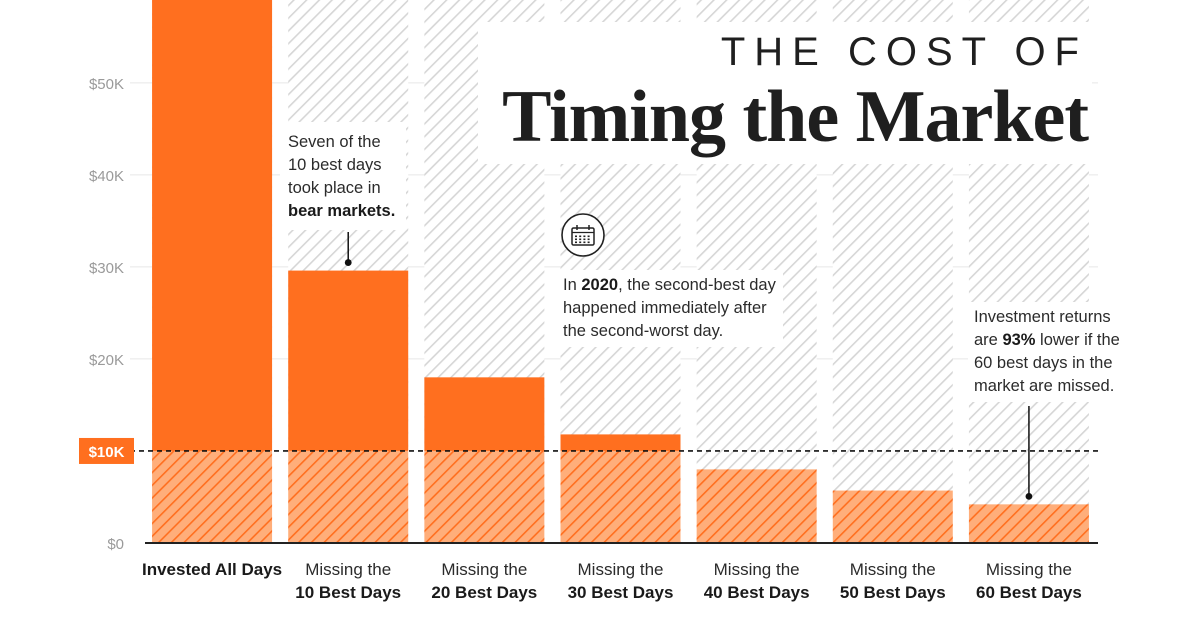 The image size is (1200, 628). Describe the element at coordinates (335, 165) in the screenshot. I see `note-bear-text: Seven of the 10 best days took place in` at that location.